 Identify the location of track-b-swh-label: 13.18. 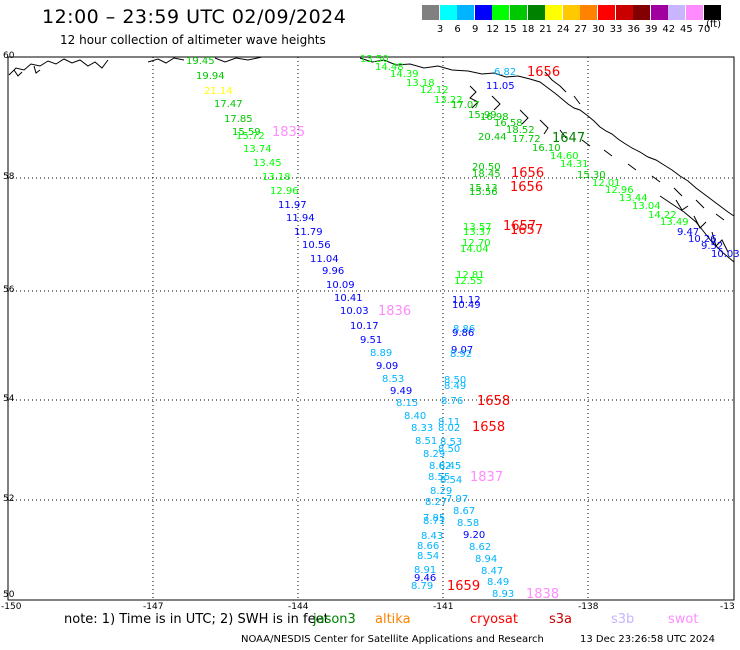
(420, 83).